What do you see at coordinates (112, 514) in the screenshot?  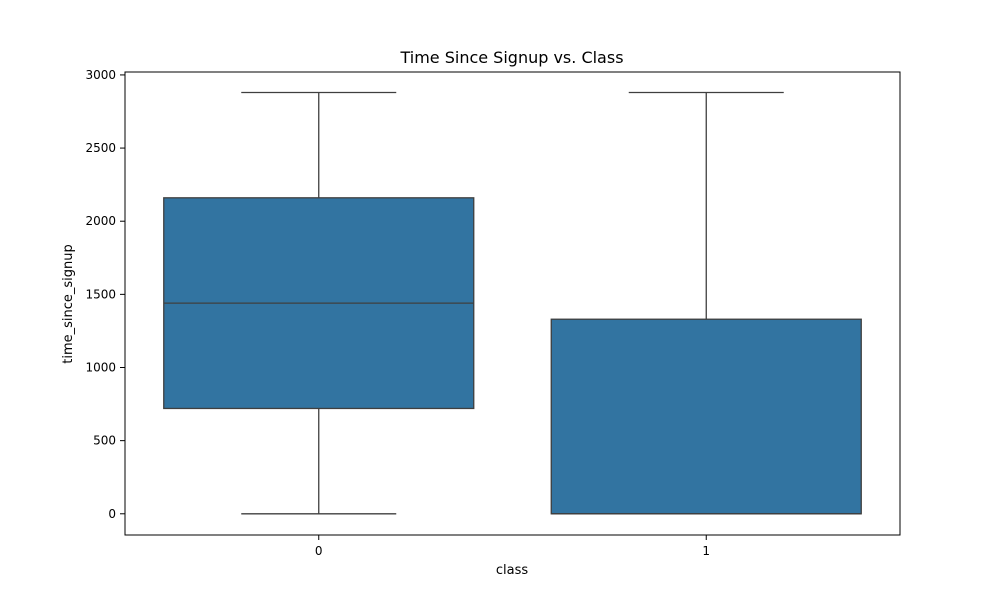 I see `y-tick-label: 0` at bounding box center [112, 514].